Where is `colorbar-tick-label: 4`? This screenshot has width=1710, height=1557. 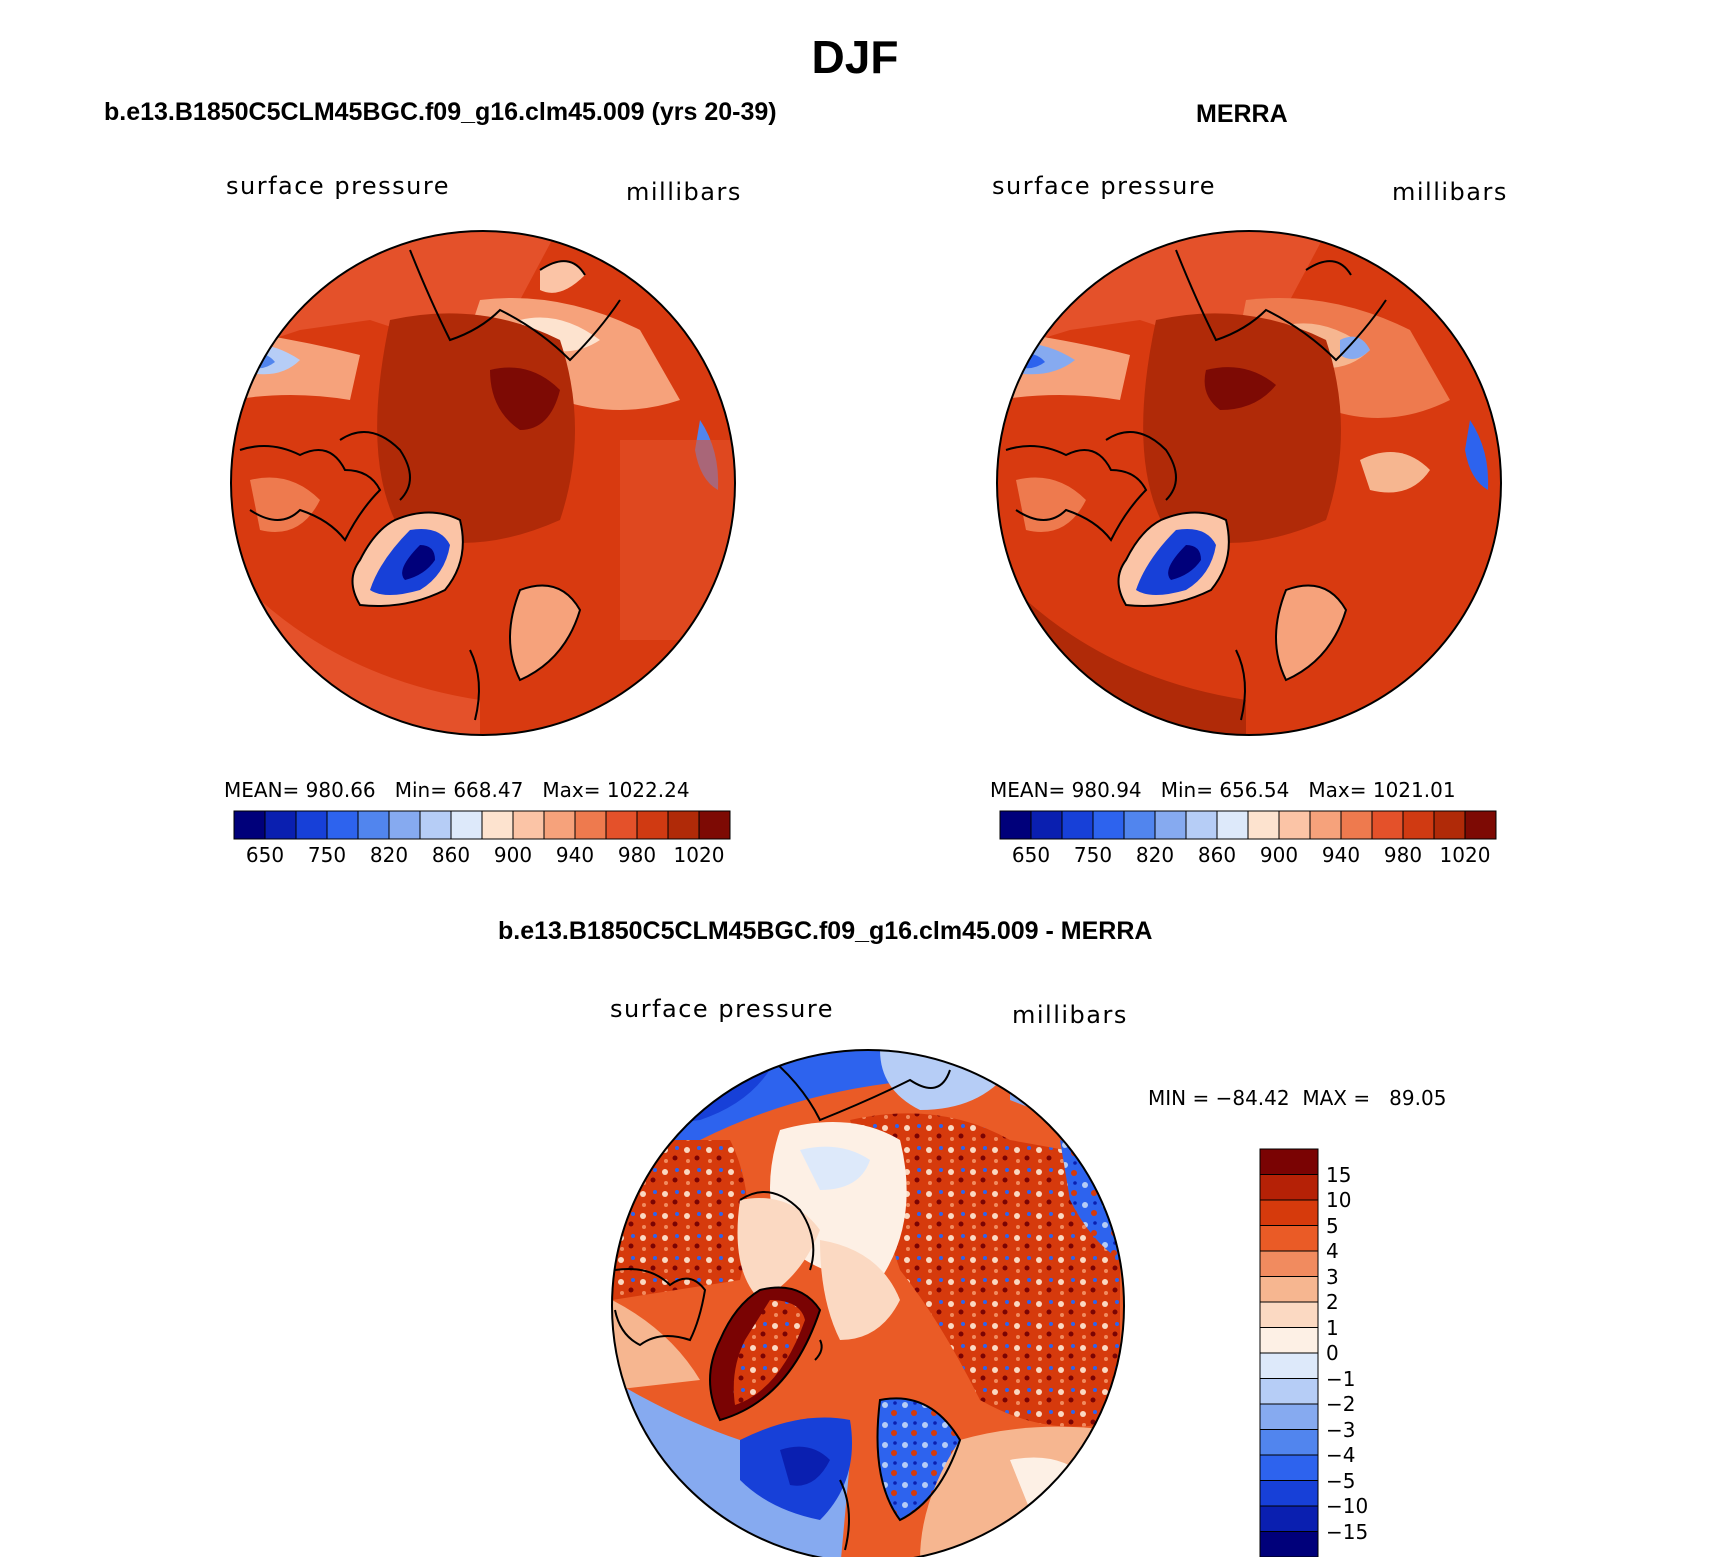 colorbar-tick-label: 4 is located at coordinates (1332, 1251).